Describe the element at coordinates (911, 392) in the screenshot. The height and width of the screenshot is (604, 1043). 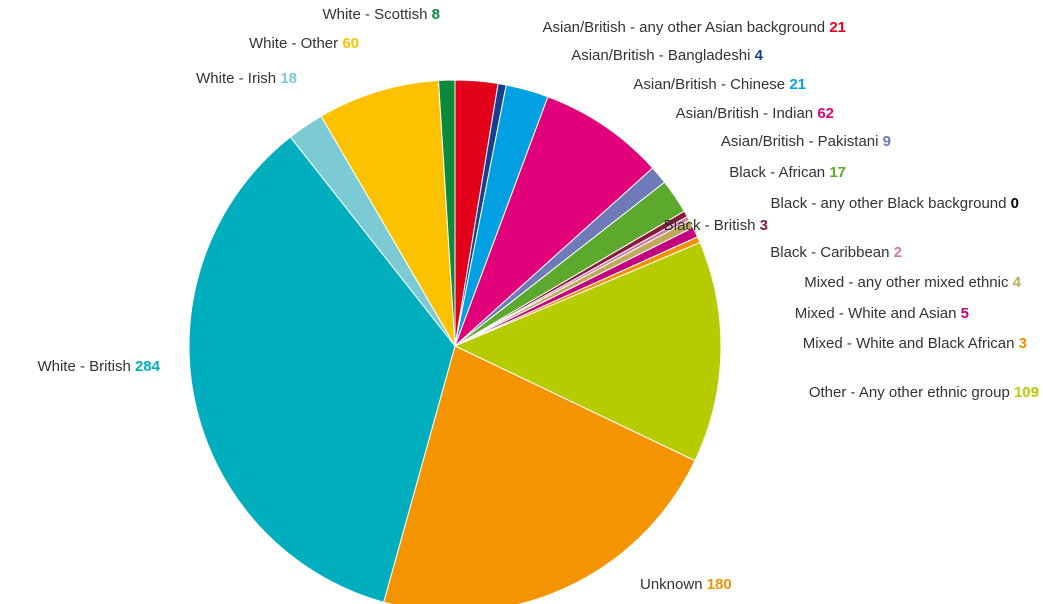
I see `slice-label-name: Other - Any other ethnic group` at that location.